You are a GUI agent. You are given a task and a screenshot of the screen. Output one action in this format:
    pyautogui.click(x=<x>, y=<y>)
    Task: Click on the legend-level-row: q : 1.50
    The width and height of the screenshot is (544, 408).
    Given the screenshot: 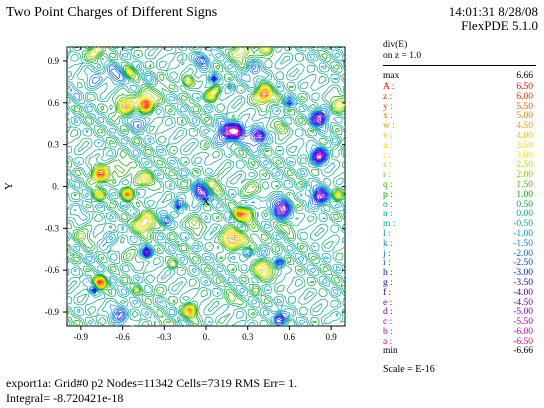 What is the action you would take?
    pyautogui.click(x=458, y=185)
    